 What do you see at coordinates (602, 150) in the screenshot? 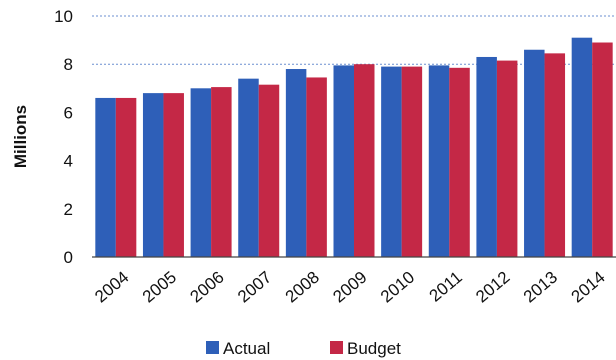
I see `bar-budget-2014` at bounding box center [602, 150].